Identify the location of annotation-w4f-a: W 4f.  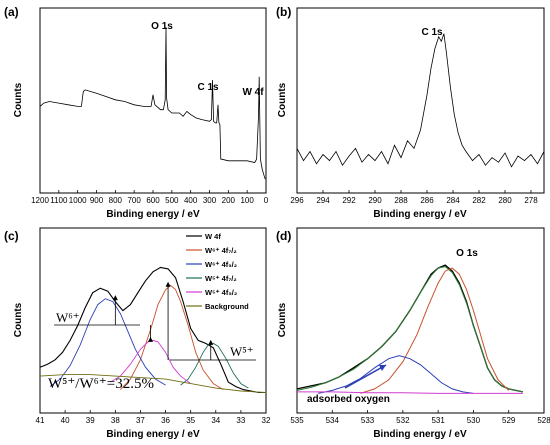
(253, 92).